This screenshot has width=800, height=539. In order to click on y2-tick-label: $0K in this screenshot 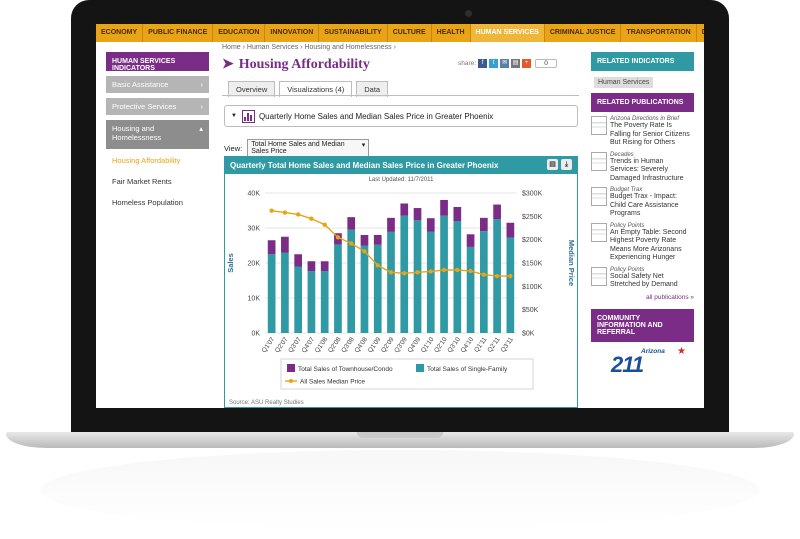, I will do `click(528, 334)`.